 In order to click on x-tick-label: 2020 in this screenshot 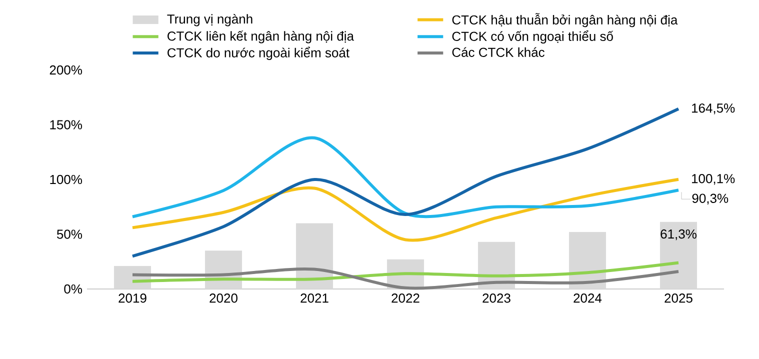, I will do `click(224, 298)`.